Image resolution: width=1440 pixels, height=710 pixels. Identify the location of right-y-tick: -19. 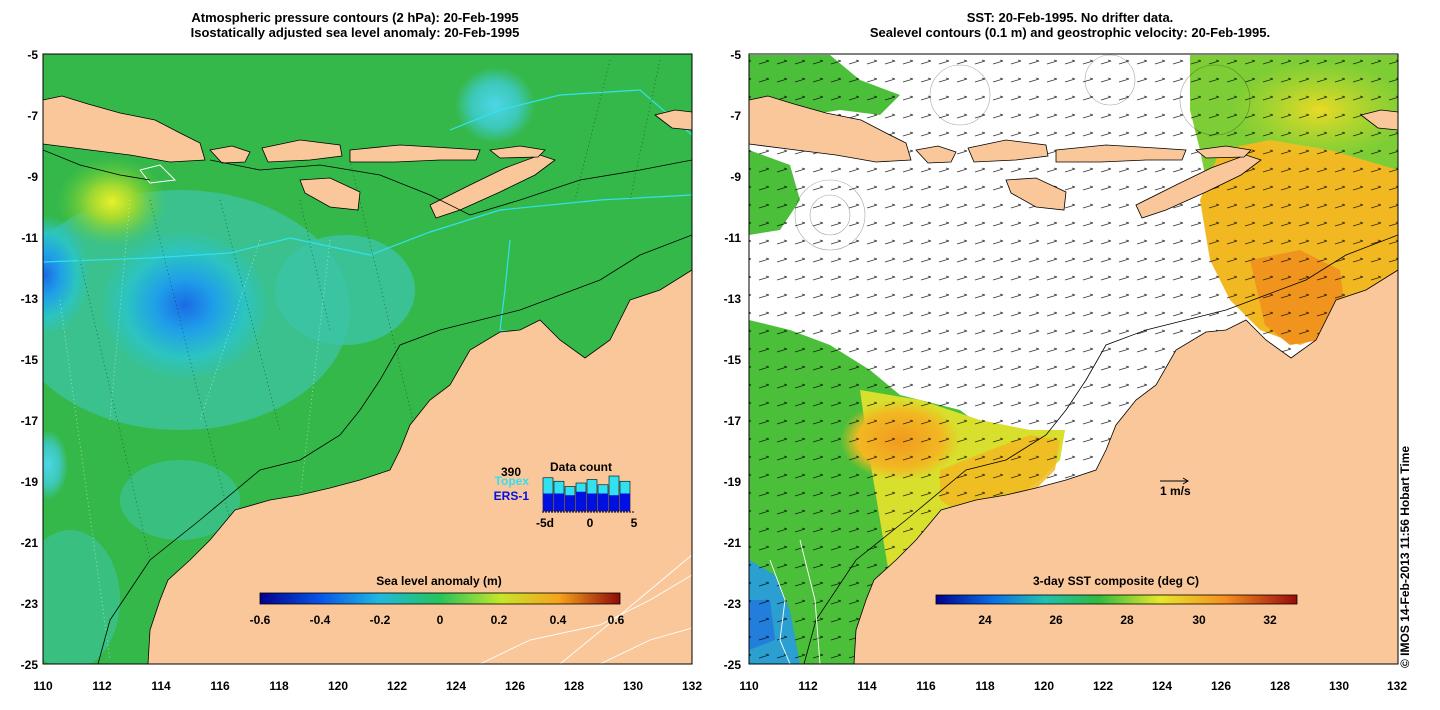
(733, 482).